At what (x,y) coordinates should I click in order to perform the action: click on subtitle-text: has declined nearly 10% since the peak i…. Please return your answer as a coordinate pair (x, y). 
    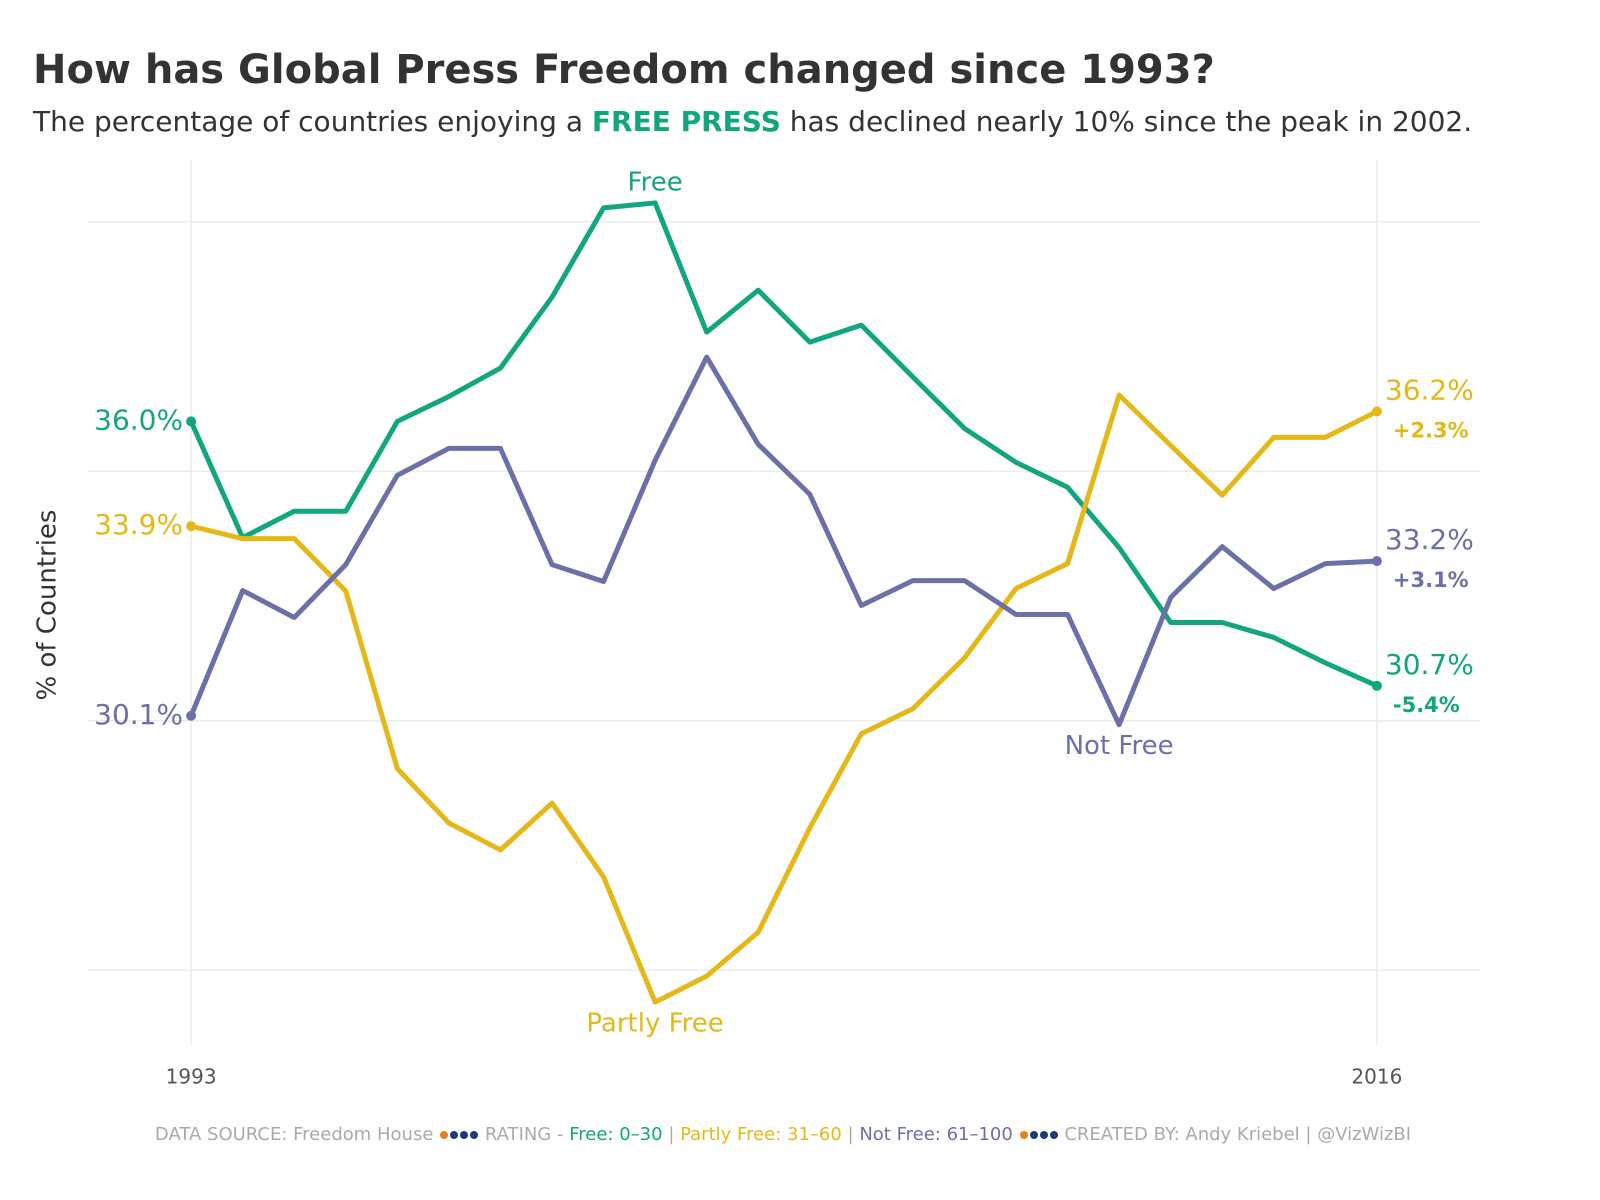
    Looking at the image, I should click on (1126, 121).